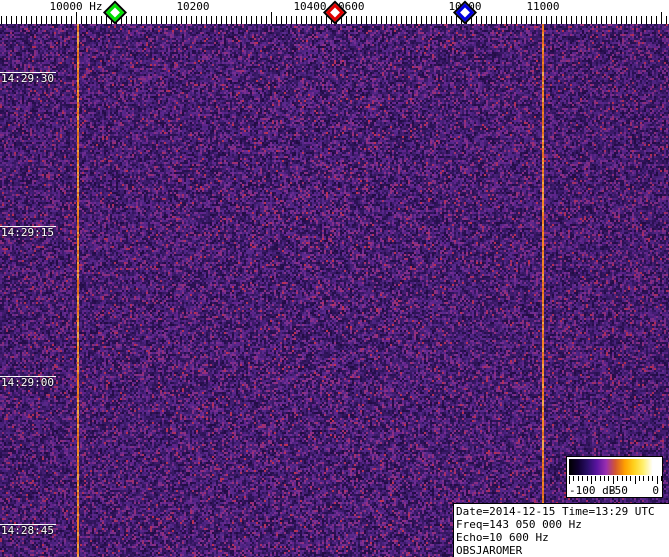 The width and height of the screenshot is (669, 557). Describe the element at coordinates (76, 6) in the screenshot. I see `freq-axis-label: 10000 Hz` at that location.